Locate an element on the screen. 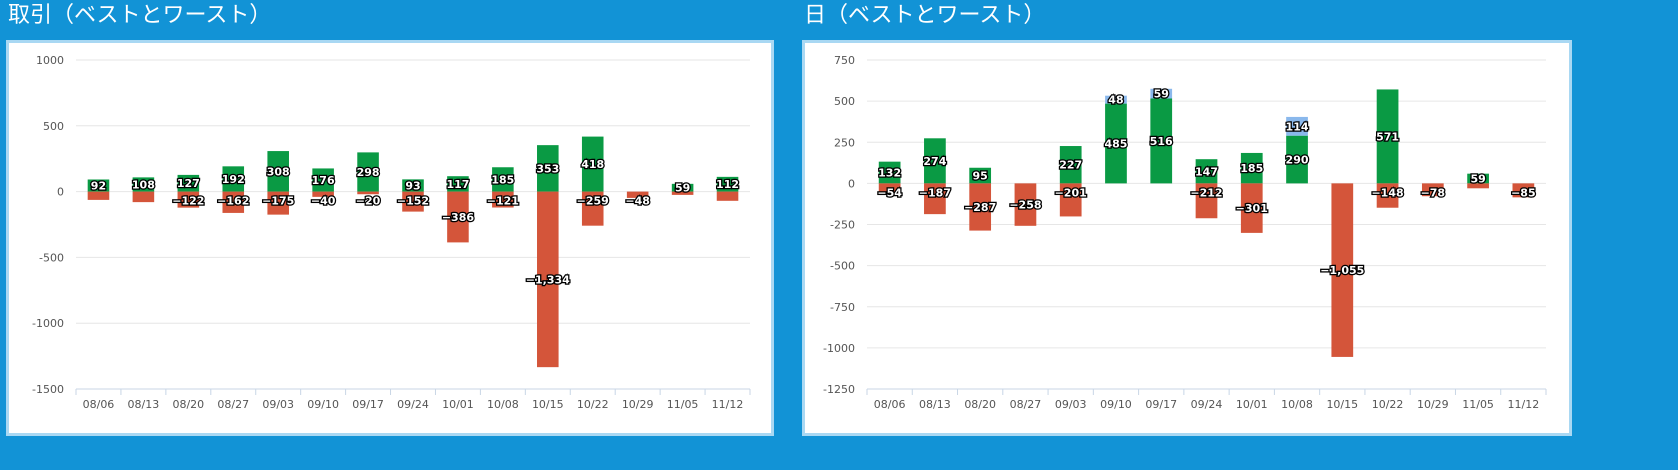 This screenshot has width=1678, height=470. y-tick-label: -1250 is located at coordinates (839, 389).